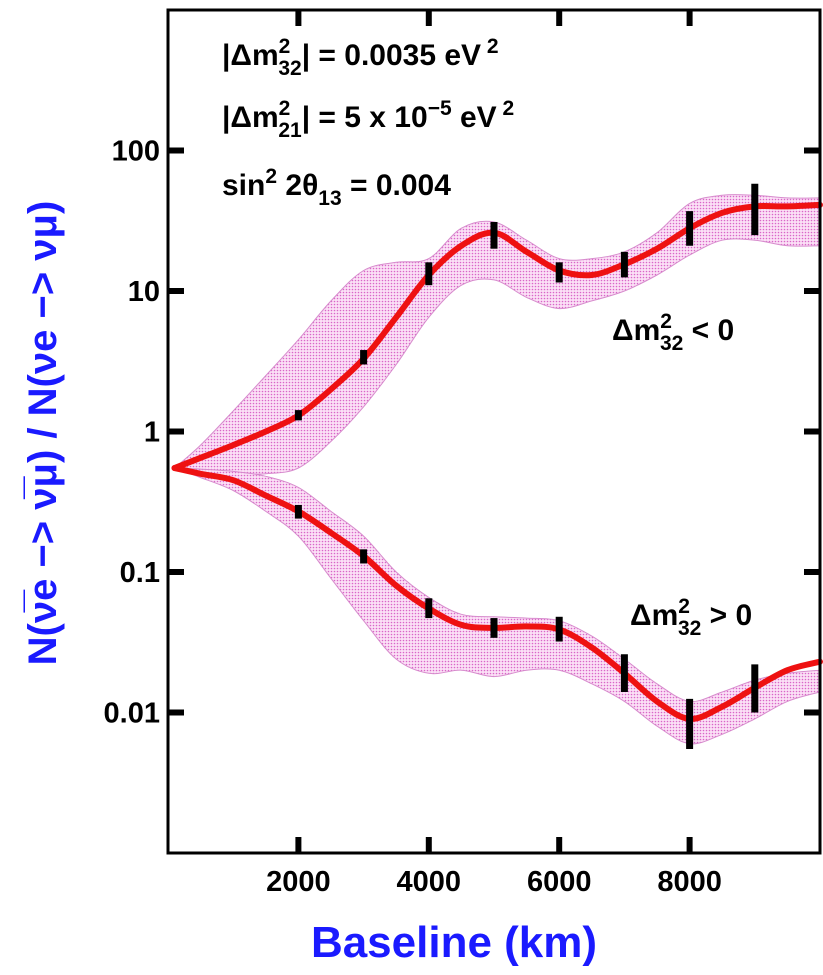 The width and height of the screenshot is (823, 975). Describe the element at coordinates (136, 152) in the screenshot. I see `y-tick-label: 100` at that location.